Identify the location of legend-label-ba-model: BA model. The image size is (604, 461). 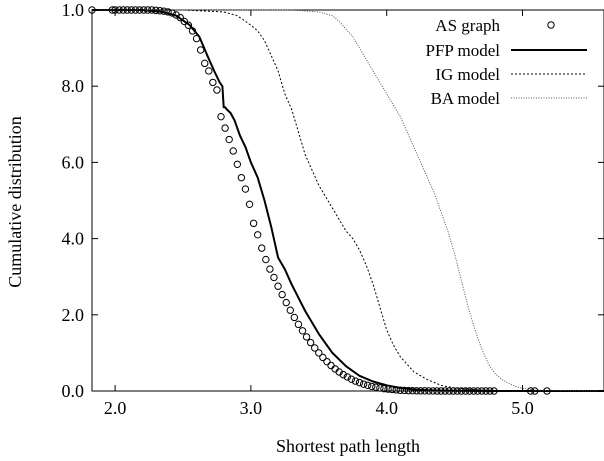
(466, 98).